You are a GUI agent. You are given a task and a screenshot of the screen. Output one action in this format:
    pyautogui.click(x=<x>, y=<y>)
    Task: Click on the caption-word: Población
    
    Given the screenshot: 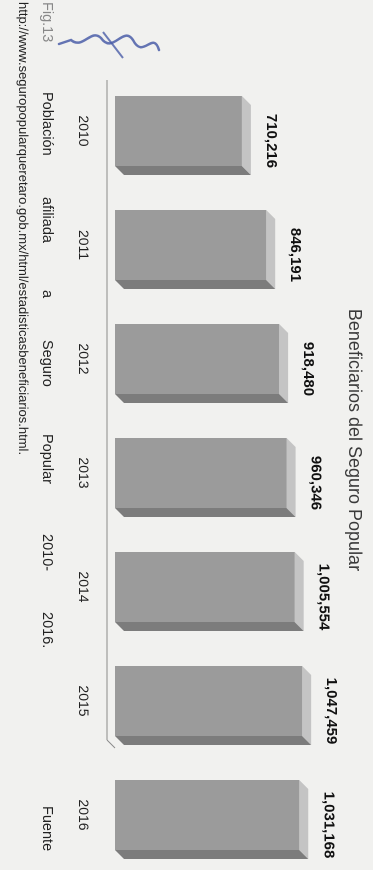 What is the action you would take?
    pyautogui.click(x=47, y=124)
    